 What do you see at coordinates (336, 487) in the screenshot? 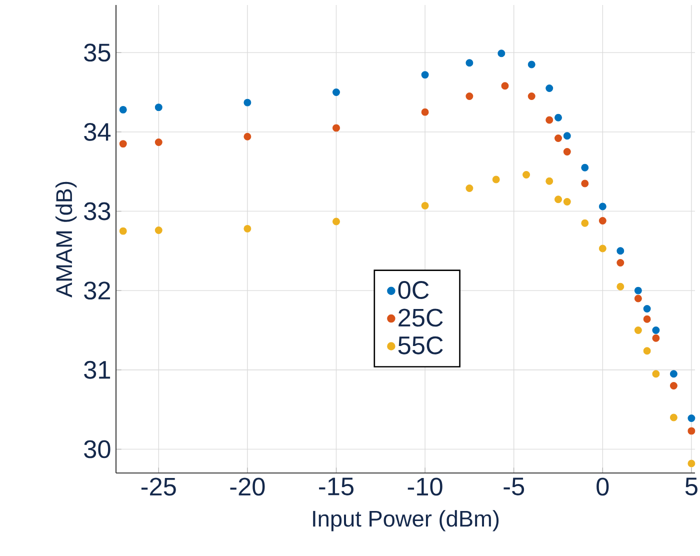
I see `x-tick-label: -15` at bounding box center [336, 487].